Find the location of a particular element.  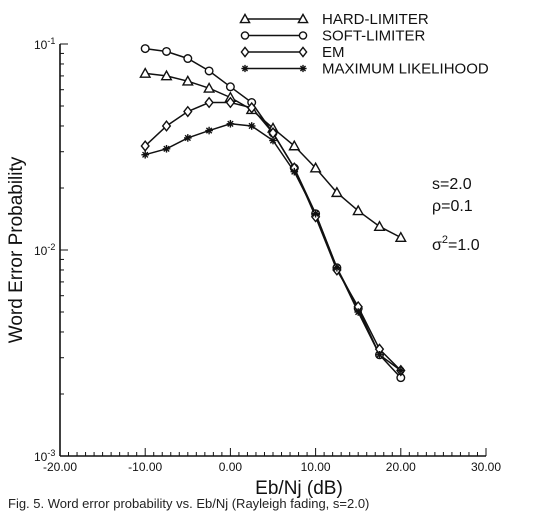

y-tick-exponent: -3 is located at coordinates (51, 453).